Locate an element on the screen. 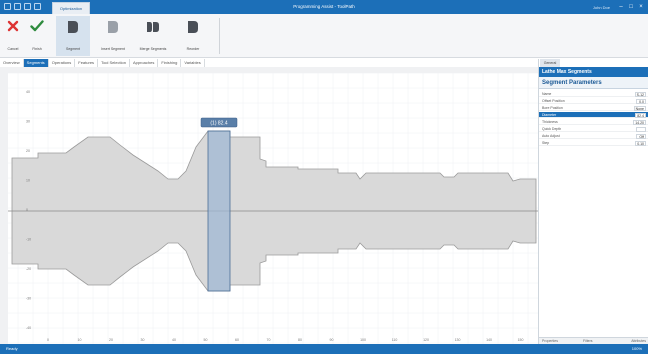  tab-approaches: Approaches is located at coordinates (144, 63).